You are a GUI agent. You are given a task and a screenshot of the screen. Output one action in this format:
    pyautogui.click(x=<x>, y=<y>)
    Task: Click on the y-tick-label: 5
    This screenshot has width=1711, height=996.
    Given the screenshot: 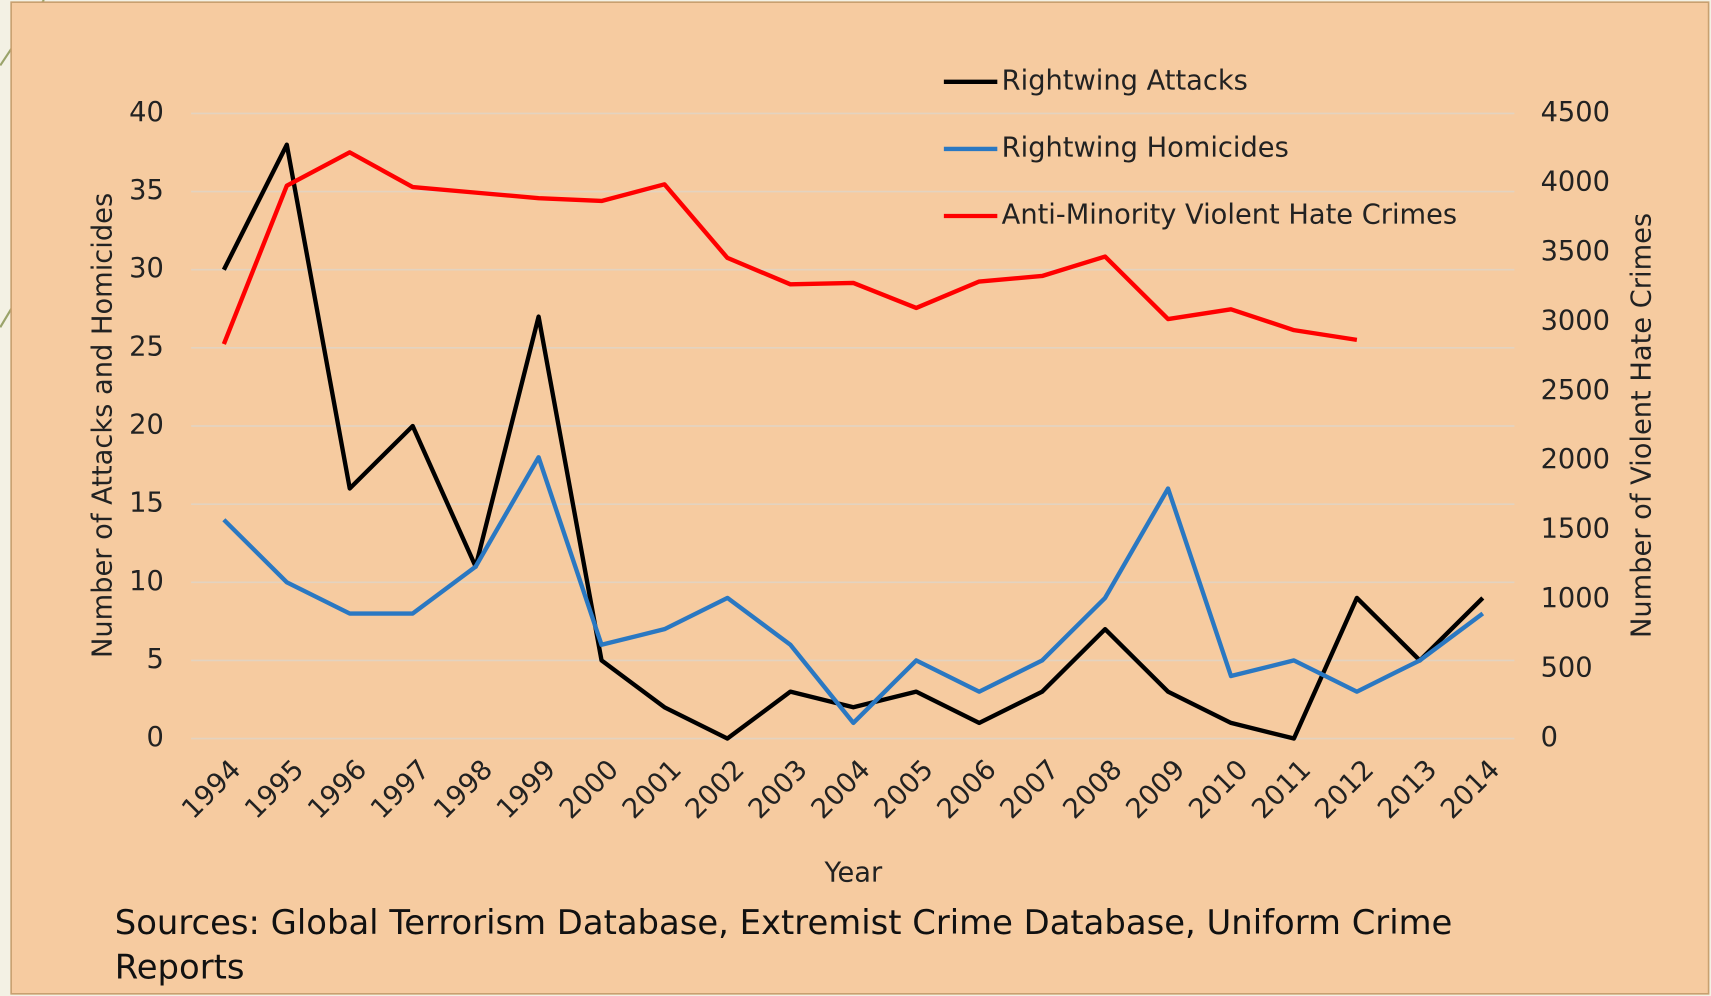 What is the action you would take?
    pyautogui.click(x=155, y=659)
    